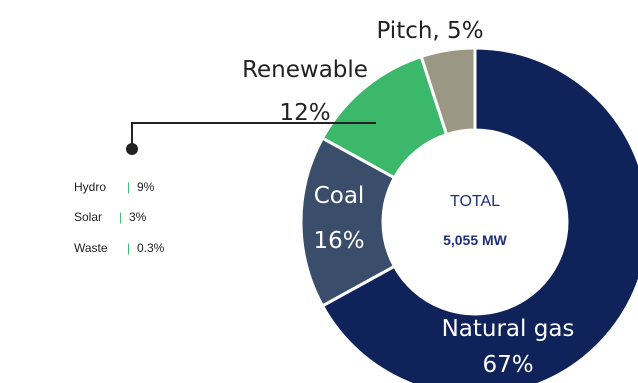 Image resolution: width=638 pixels, height=383 pixels. I want to click on breakdown-connector-dot, so click(132, 149).